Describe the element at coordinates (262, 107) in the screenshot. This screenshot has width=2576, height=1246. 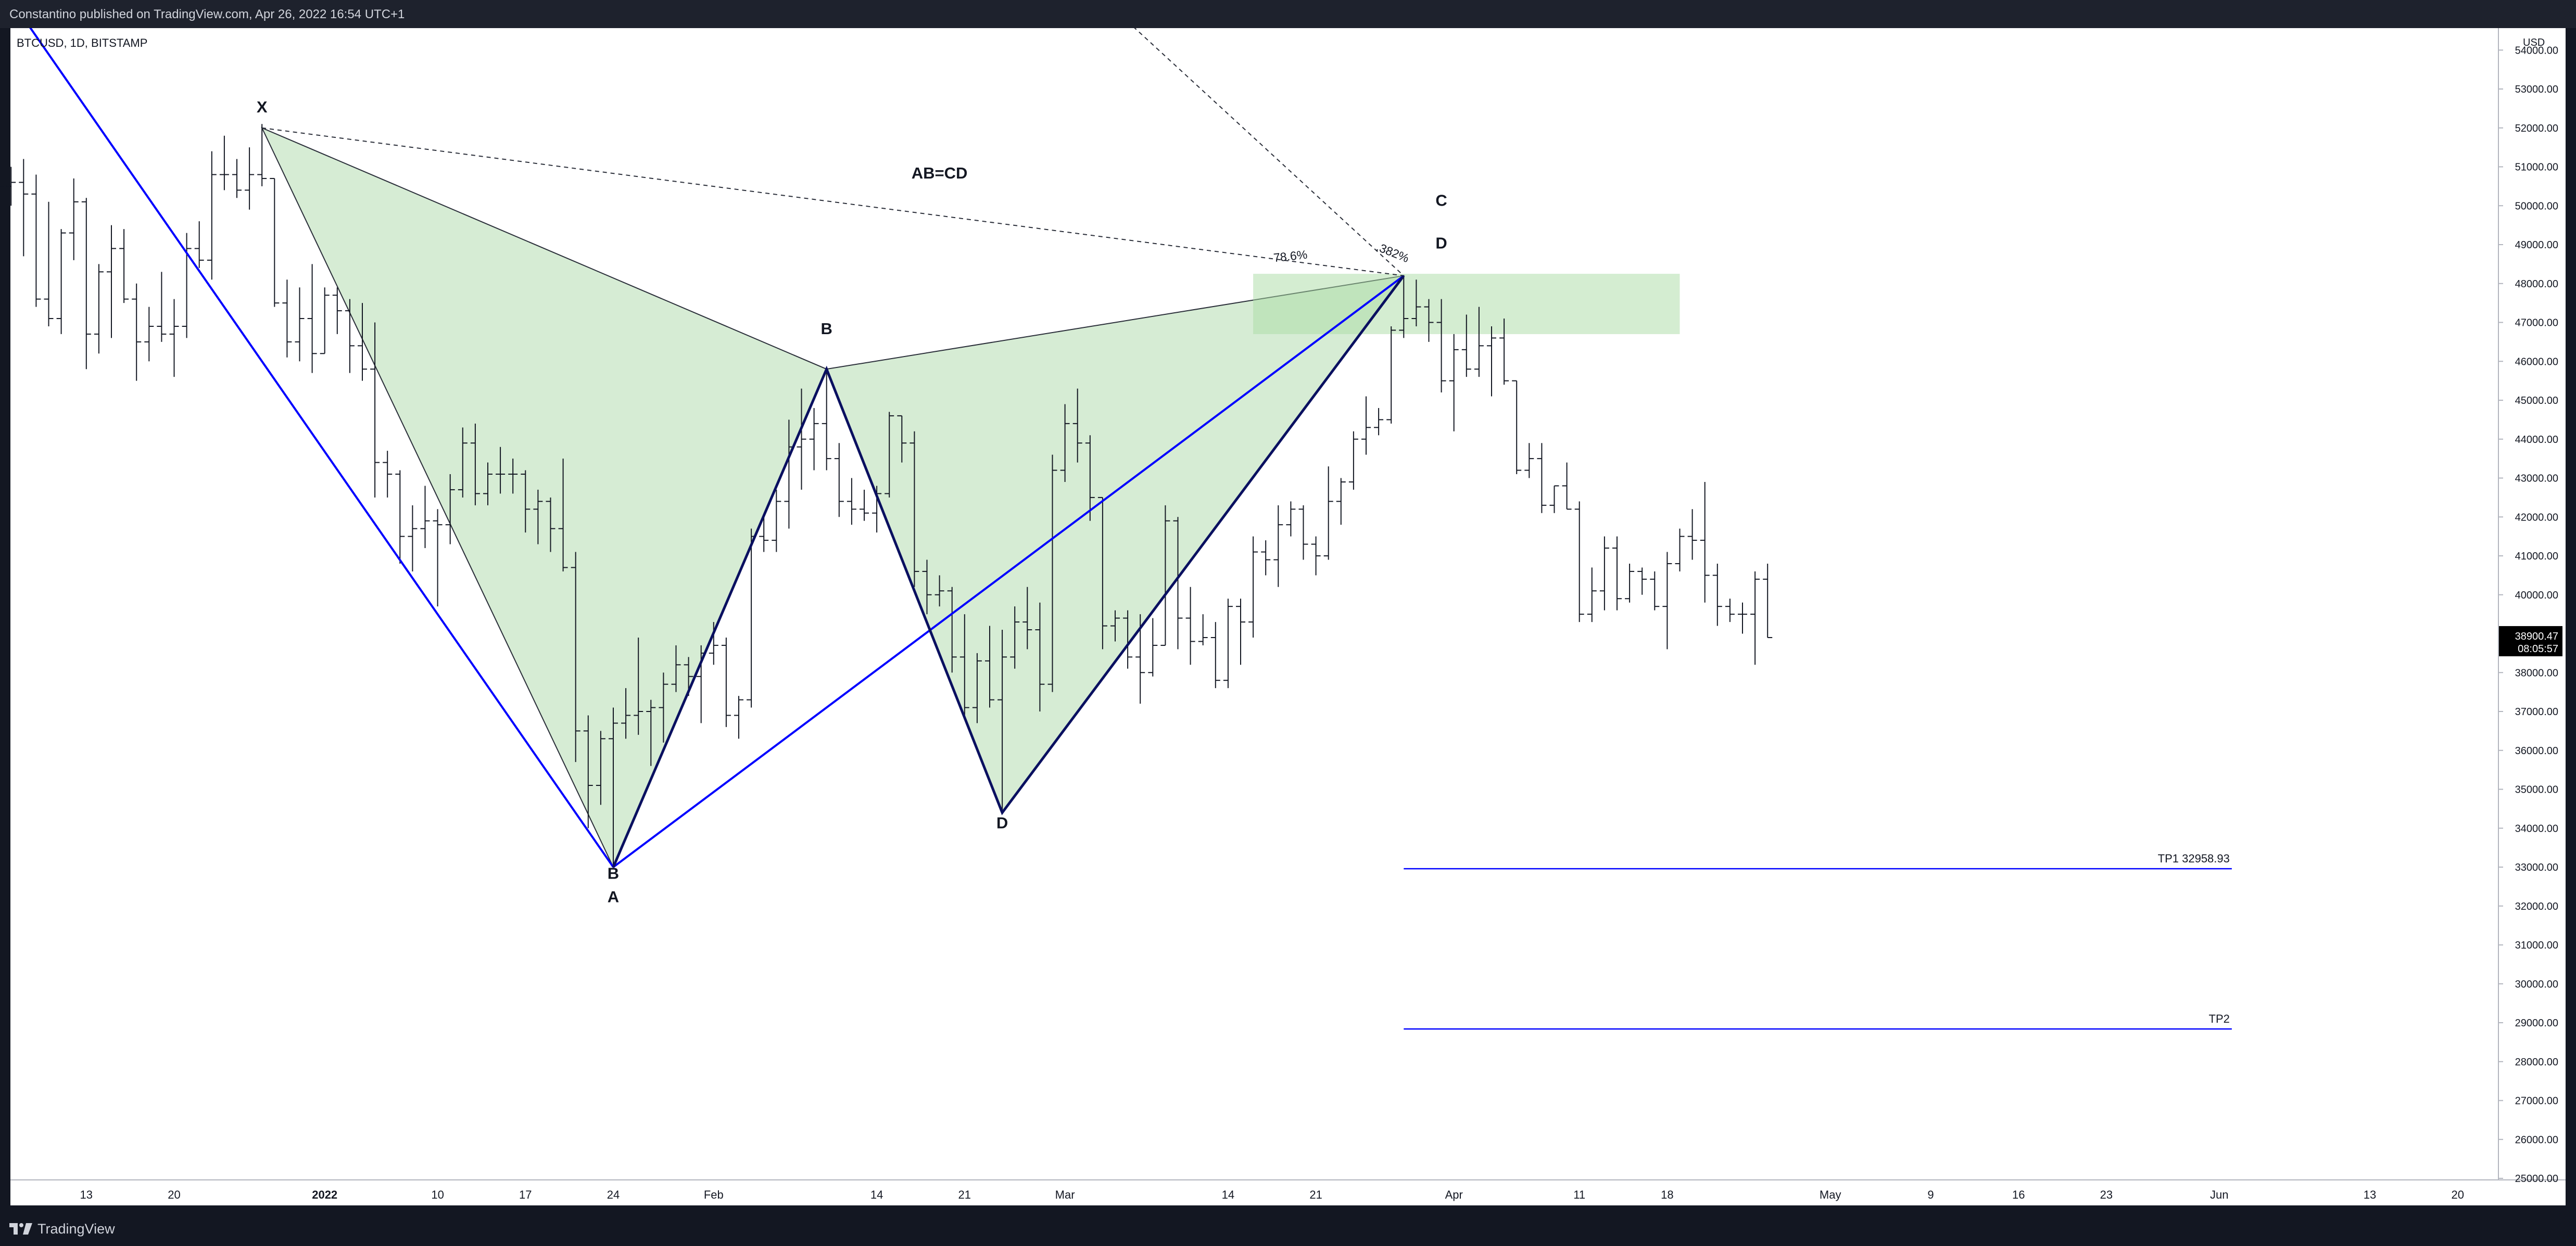
I see `pattern-point-label: X` at that location.